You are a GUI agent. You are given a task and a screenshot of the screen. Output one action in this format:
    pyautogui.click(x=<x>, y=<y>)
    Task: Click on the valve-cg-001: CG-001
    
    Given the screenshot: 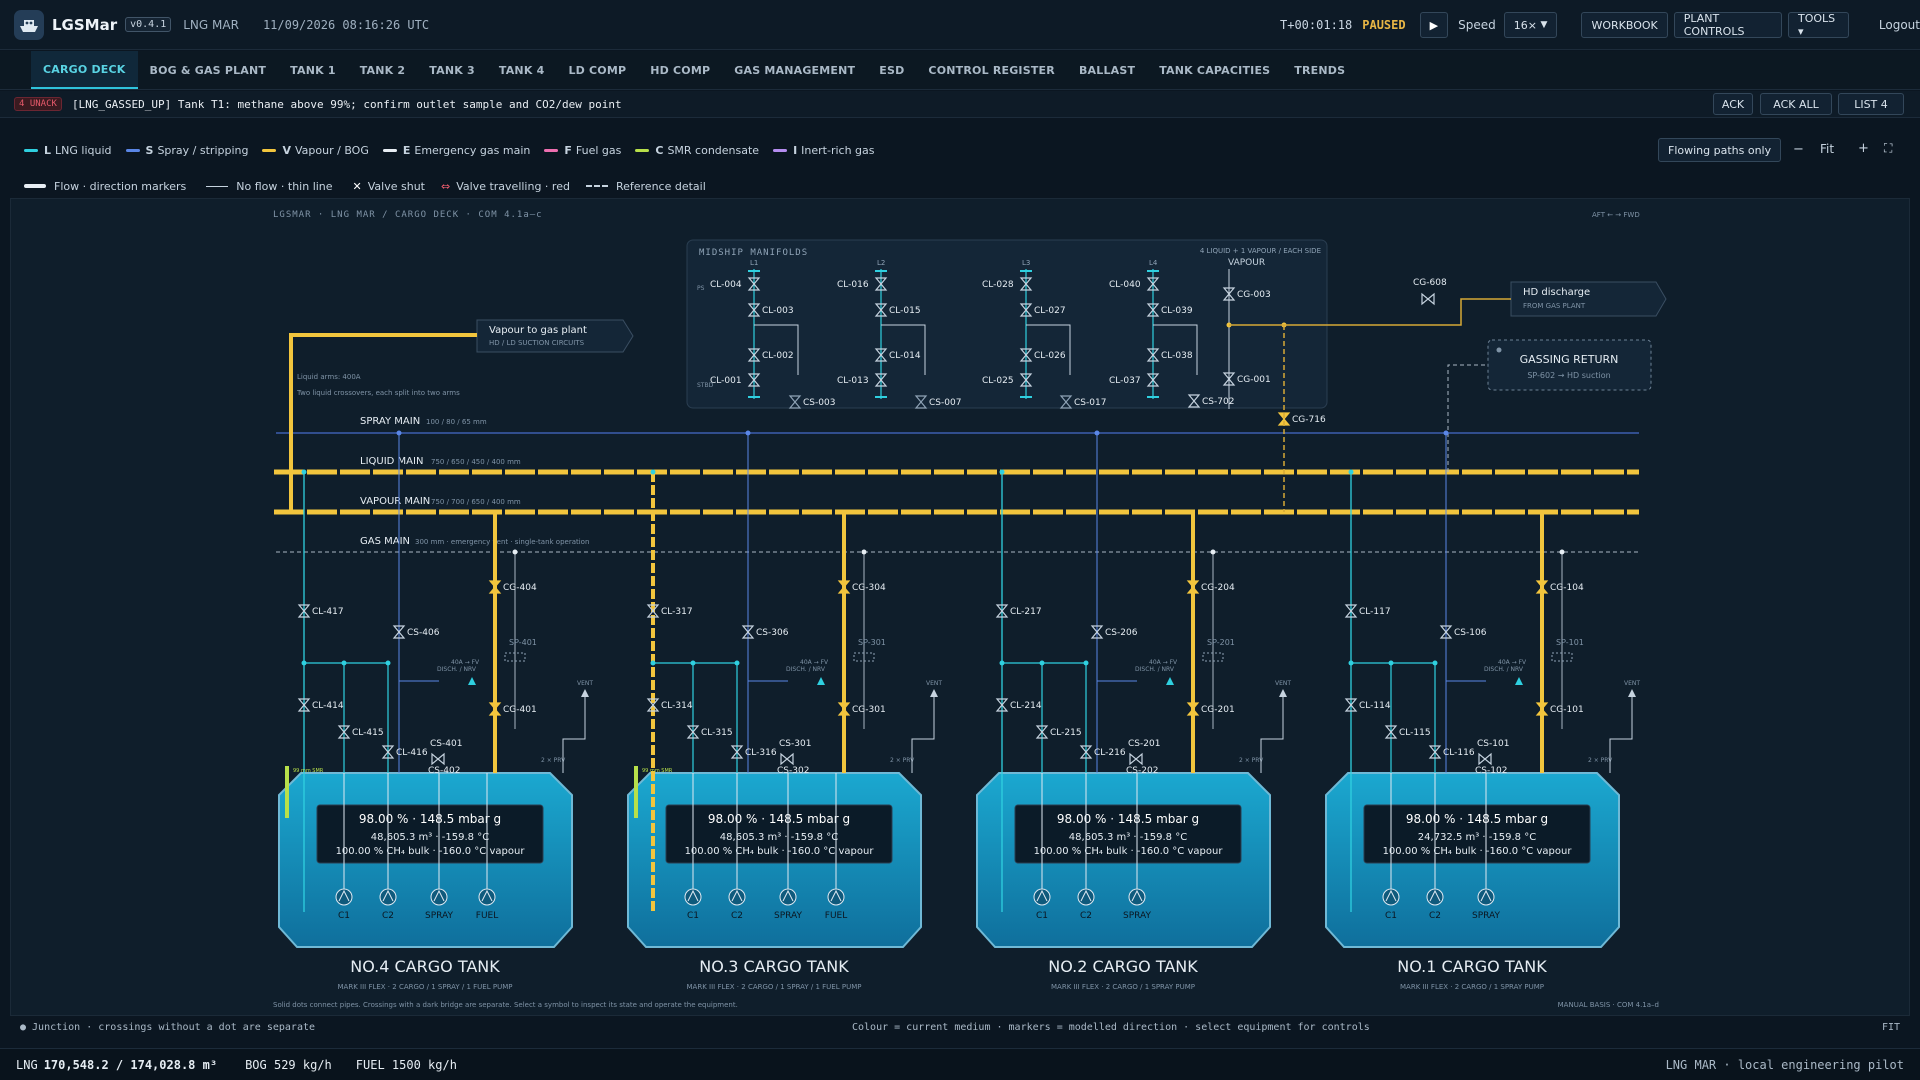 What is the action you would take?
    pyautogui.click(x=1246, y=379)
    